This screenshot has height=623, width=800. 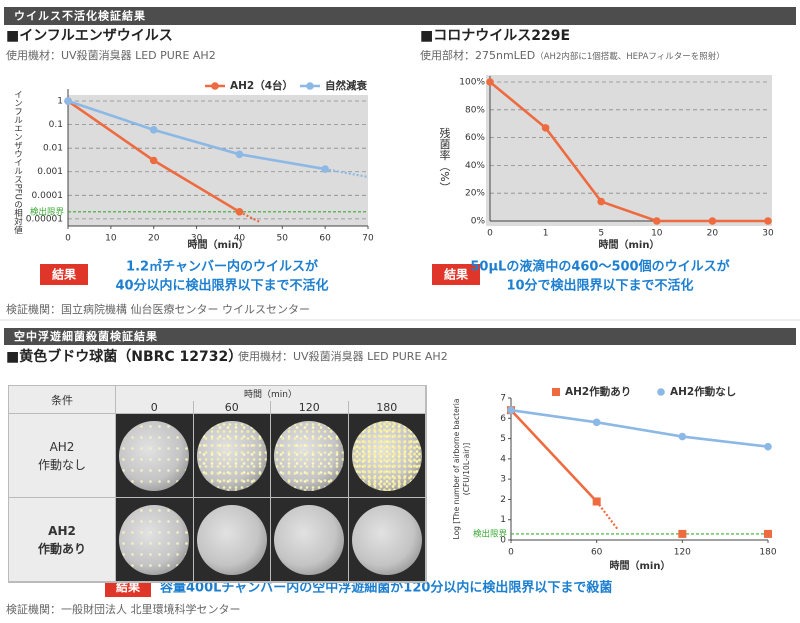 I want to click on y-tick-label: 5, so click(x=503, y=439).